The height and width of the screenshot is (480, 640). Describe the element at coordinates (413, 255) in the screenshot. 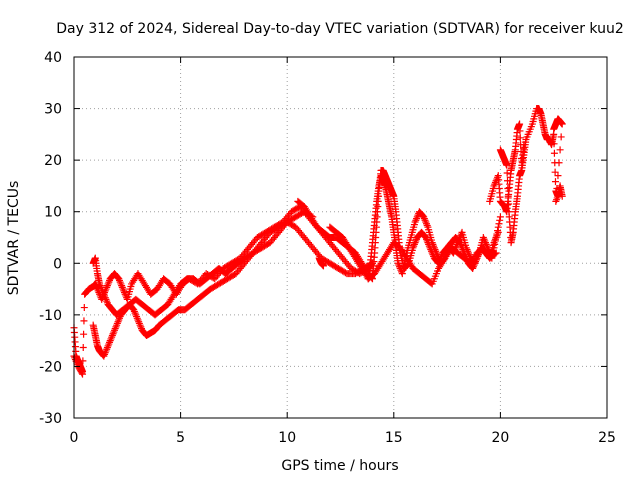

I see `series-track-f` at that location.